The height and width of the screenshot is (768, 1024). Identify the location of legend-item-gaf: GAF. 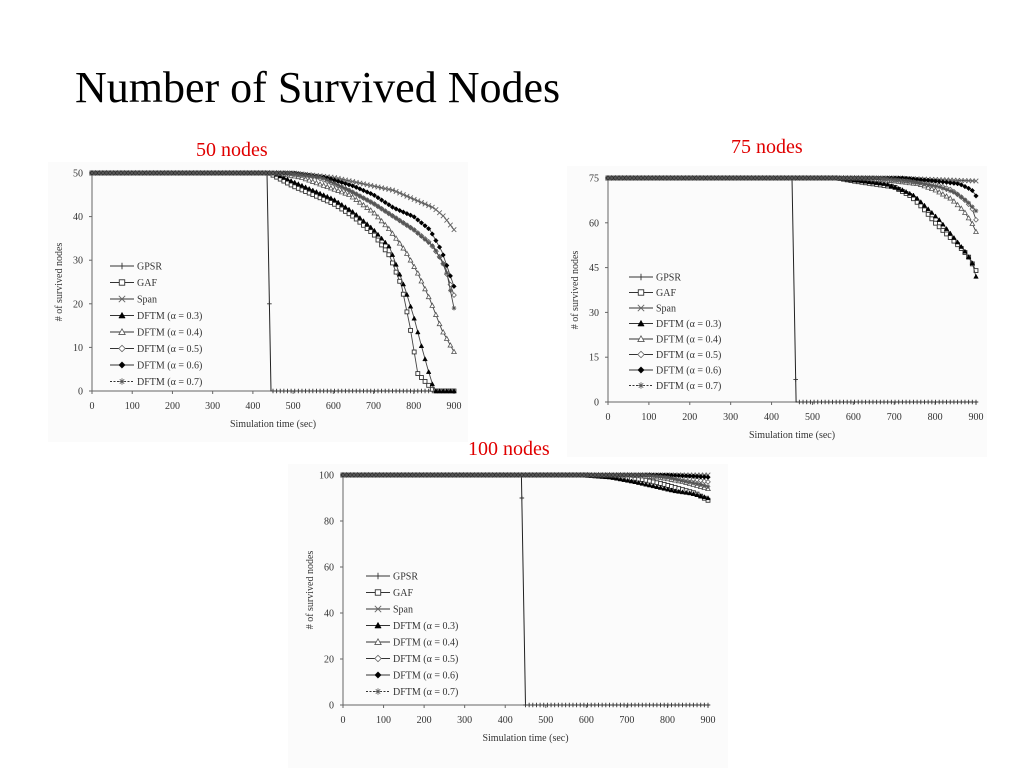
(133, 283).